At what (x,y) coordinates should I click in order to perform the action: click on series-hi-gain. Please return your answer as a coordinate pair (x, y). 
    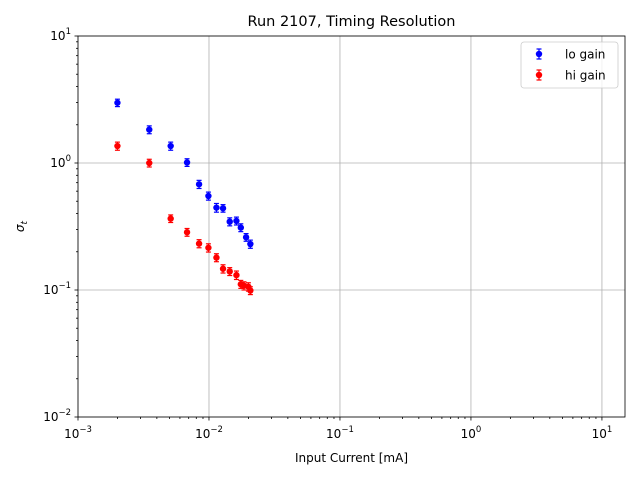
    Looking at the image, I should click on (184, 218).